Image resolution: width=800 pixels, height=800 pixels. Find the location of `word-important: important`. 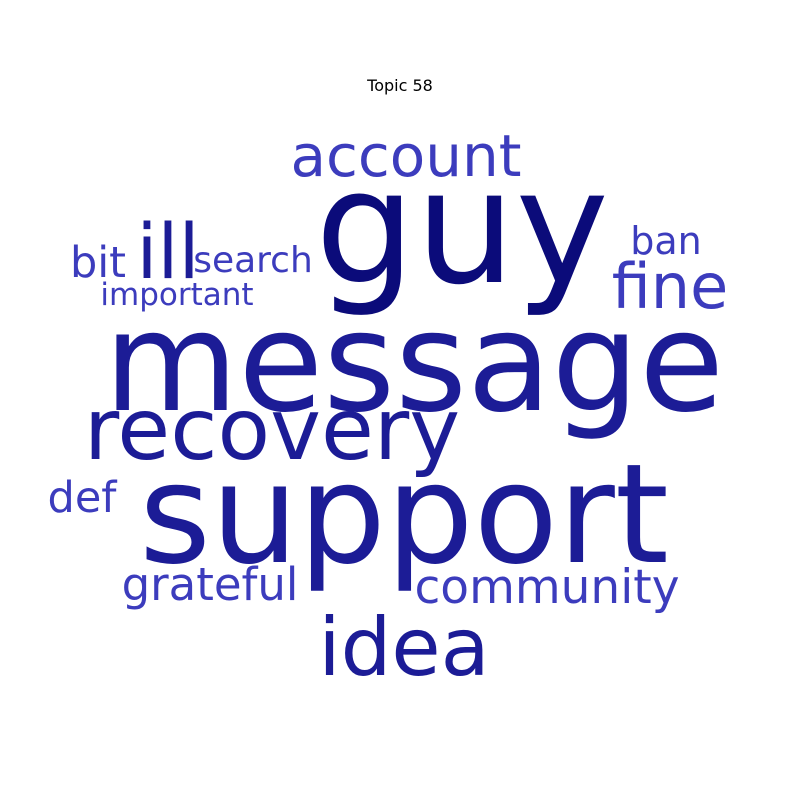

word-important: important is located at coordinates (176, 295).